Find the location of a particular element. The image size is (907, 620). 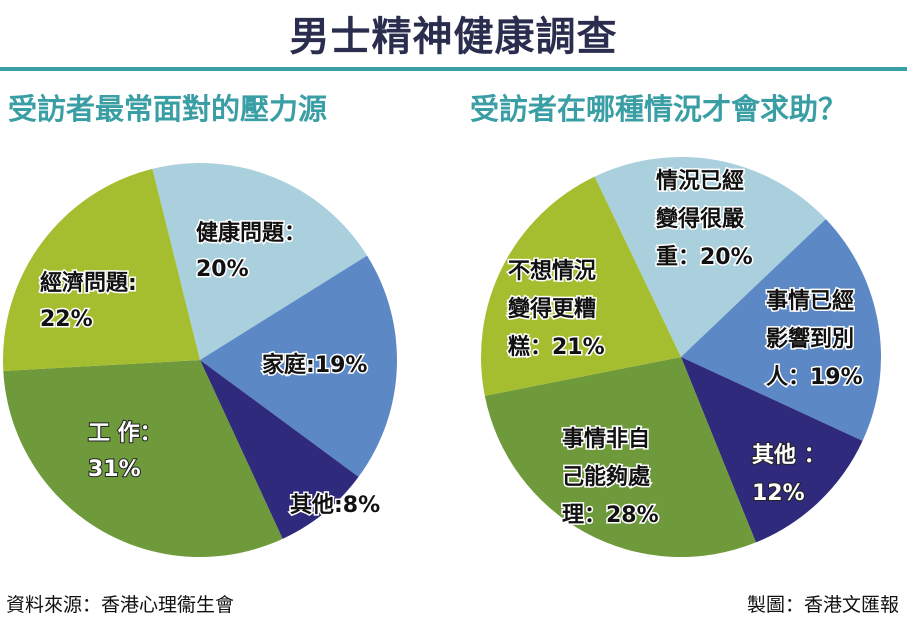

label-line: 糕：21% is located at coordinates (556, 347).